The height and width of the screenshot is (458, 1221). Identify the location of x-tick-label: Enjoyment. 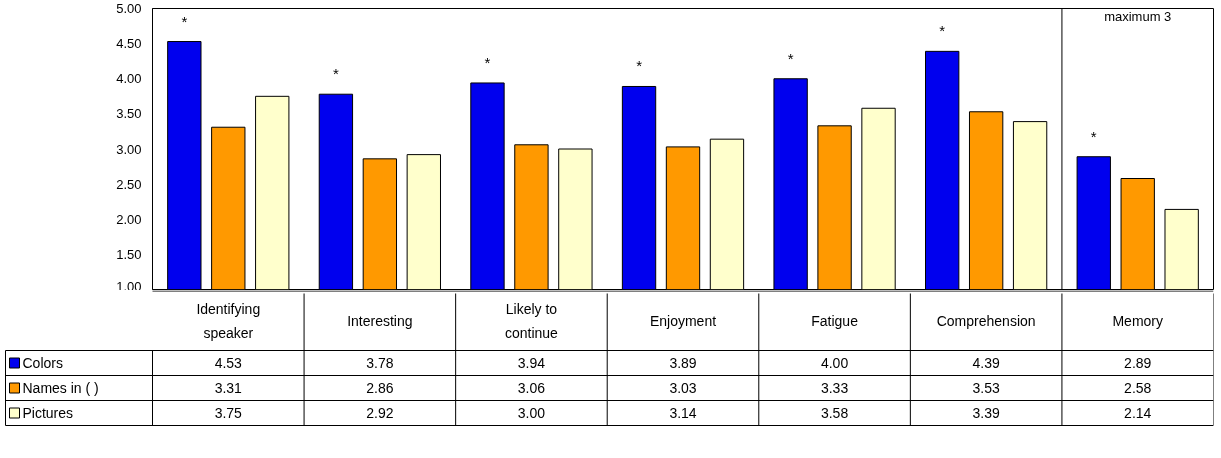
(683, 320).